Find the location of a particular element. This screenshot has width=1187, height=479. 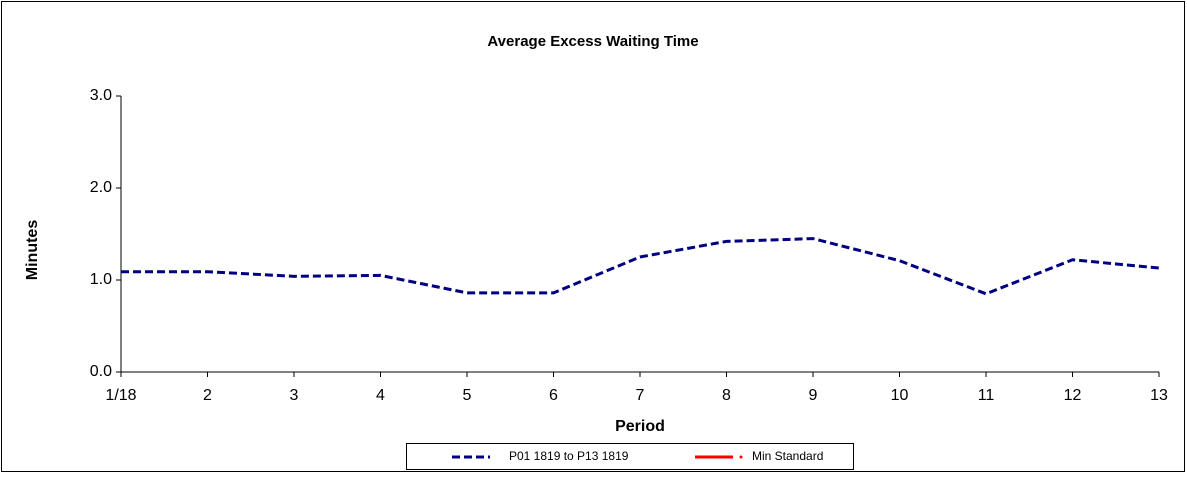

legend-marker is located at coordinates (741, 457).